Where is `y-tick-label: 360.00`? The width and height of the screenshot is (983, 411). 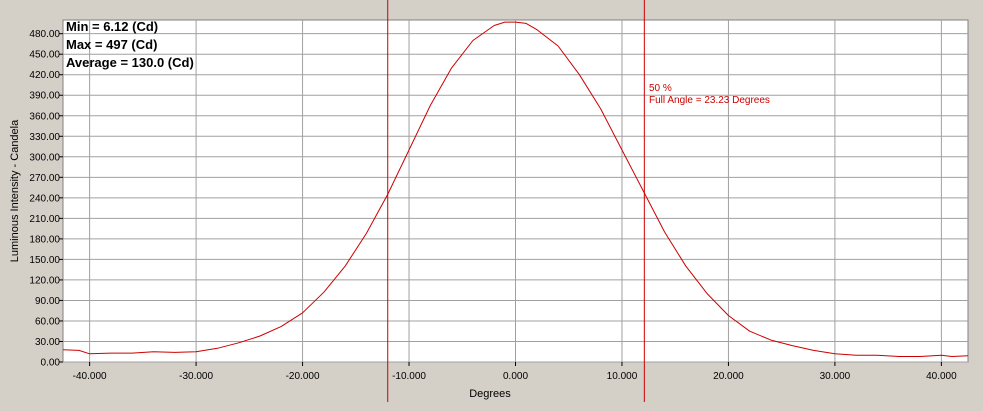
y-tick-label: 360.00 is located at coordinates (44, 116).